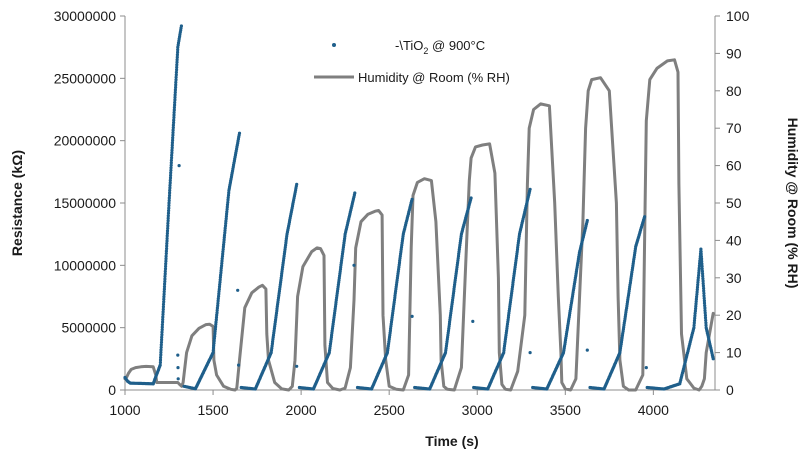 The height and width of the screenshot is (459, 802). I want to click on x-tick-label: 4000, so click(653, 410).